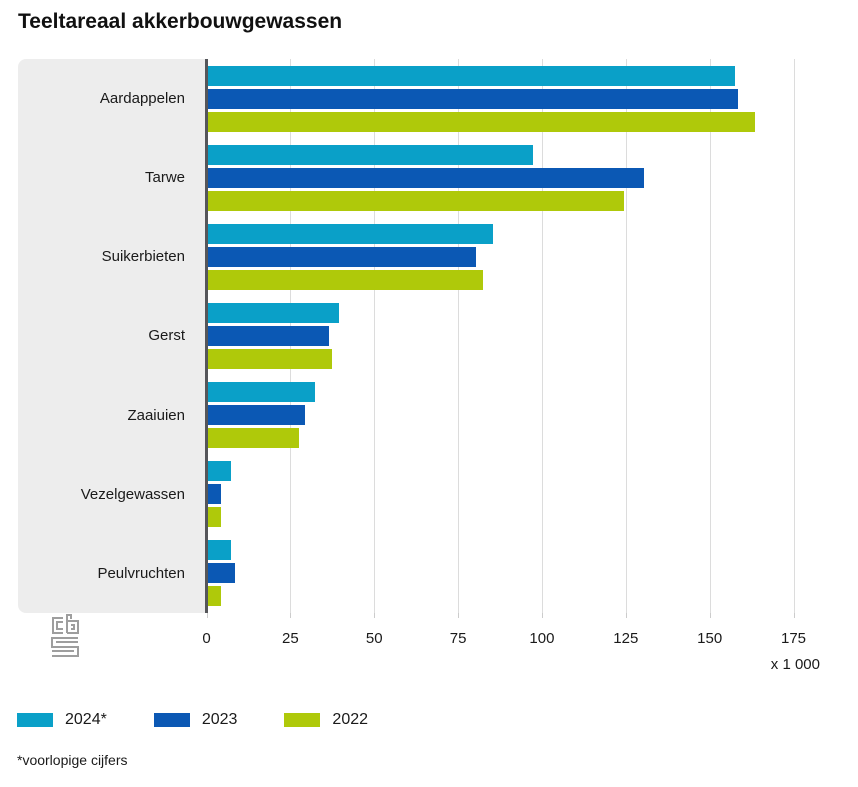  What do you see at coordinates (416, 200) in the screenshot?
I see `bar-2022-tarwe` at bounding box center [416, 200].